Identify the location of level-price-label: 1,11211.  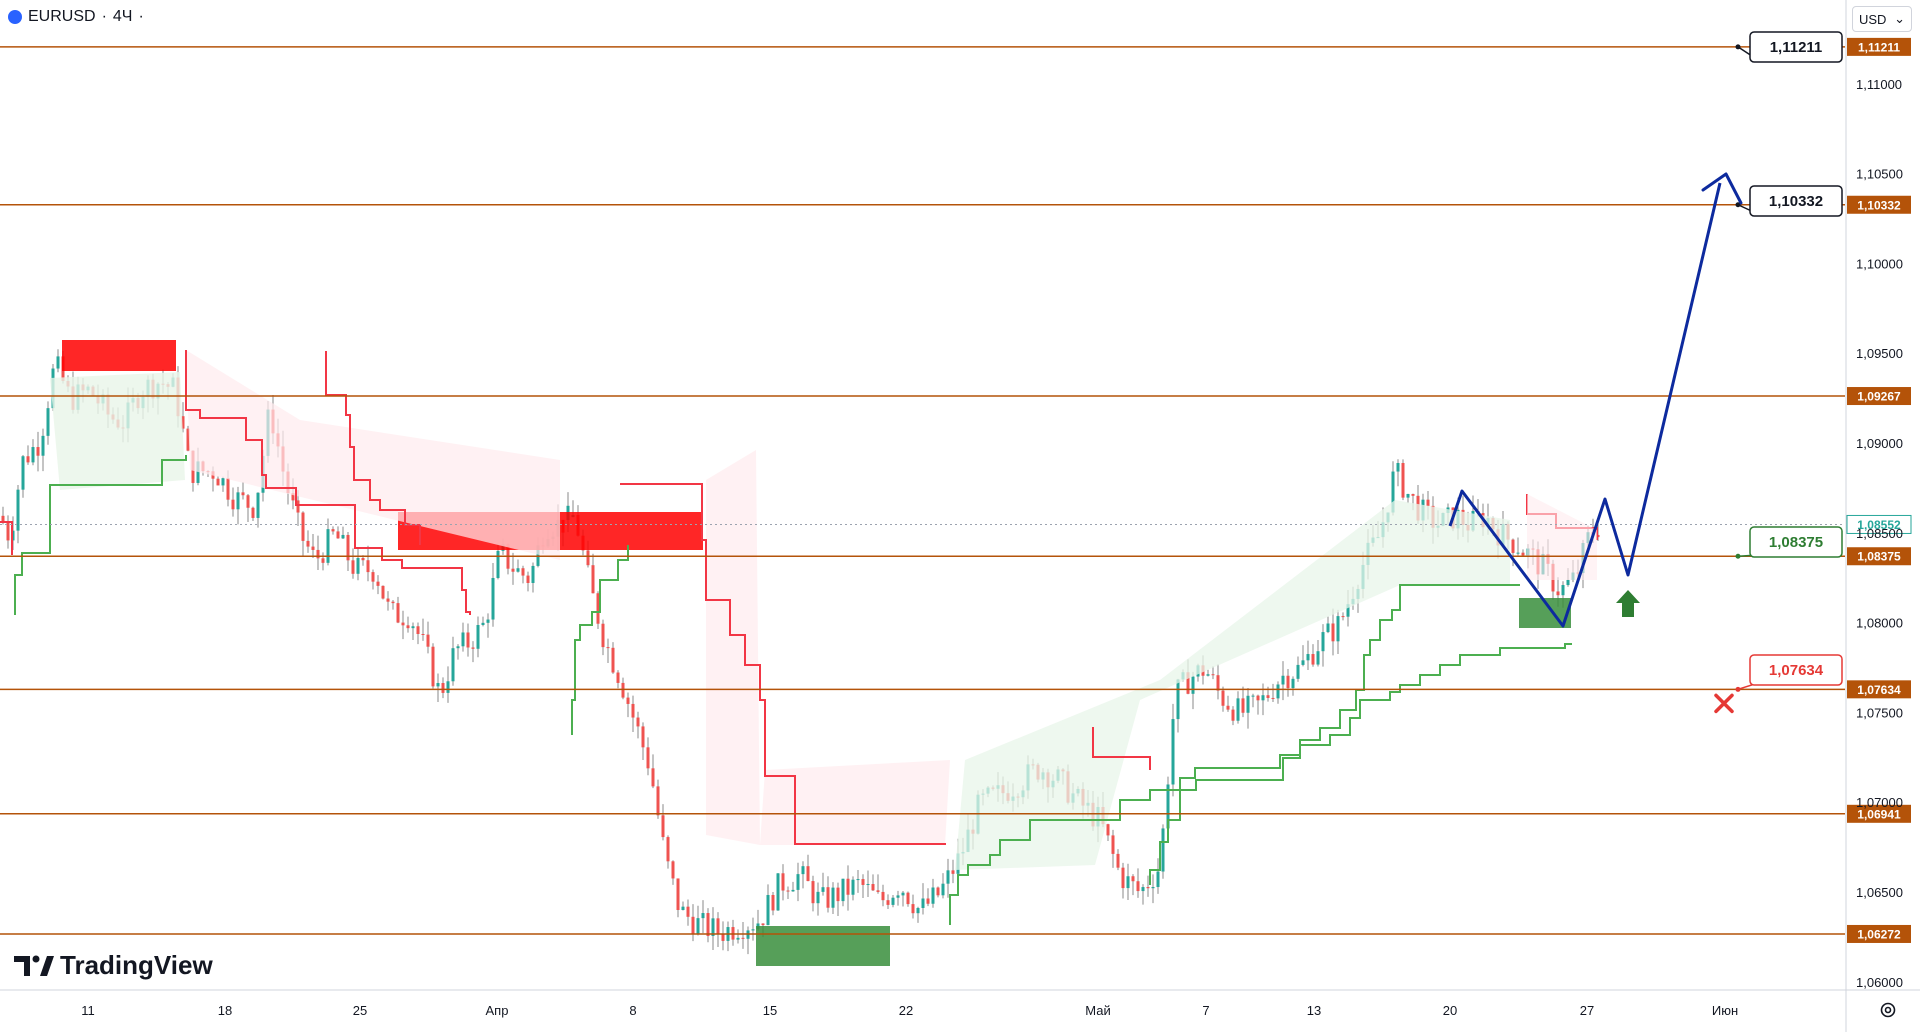
(1879, 47).